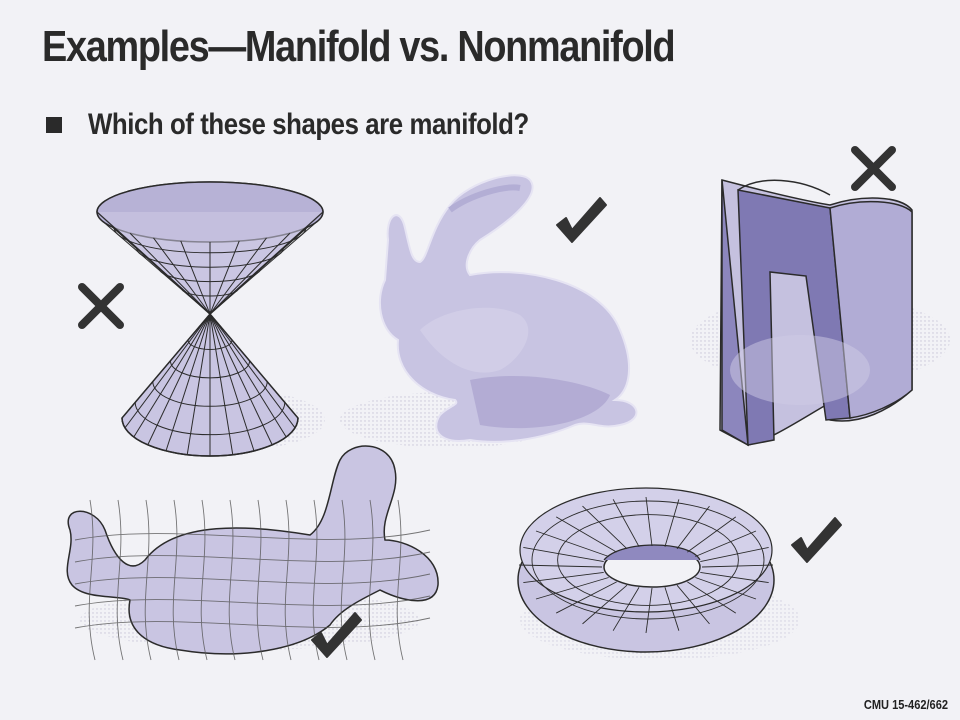  What do you see at coordinates (820, 313) in the screenshot?
I see `folded-sheet-shape` at bounding box center [820, 313].